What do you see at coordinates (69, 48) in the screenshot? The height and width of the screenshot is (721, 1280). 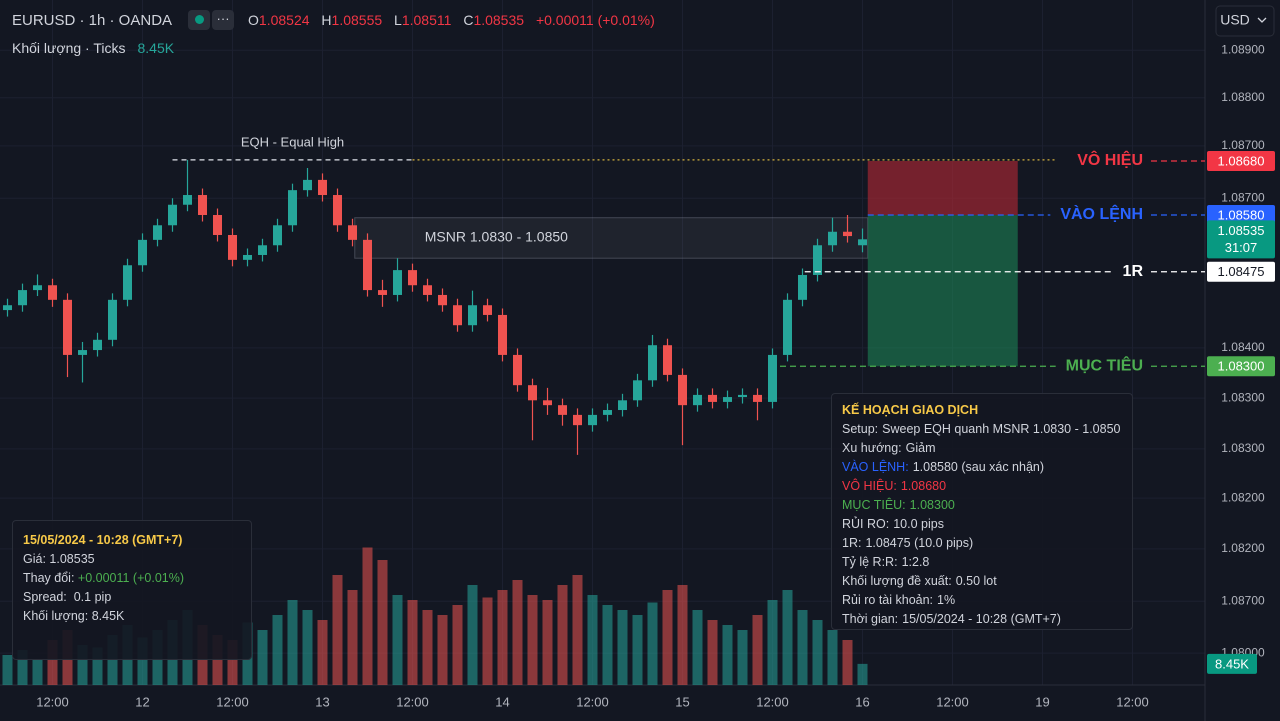 I see `volume-title: Khối lượng · Ticks` at bounding box center [69, 48].